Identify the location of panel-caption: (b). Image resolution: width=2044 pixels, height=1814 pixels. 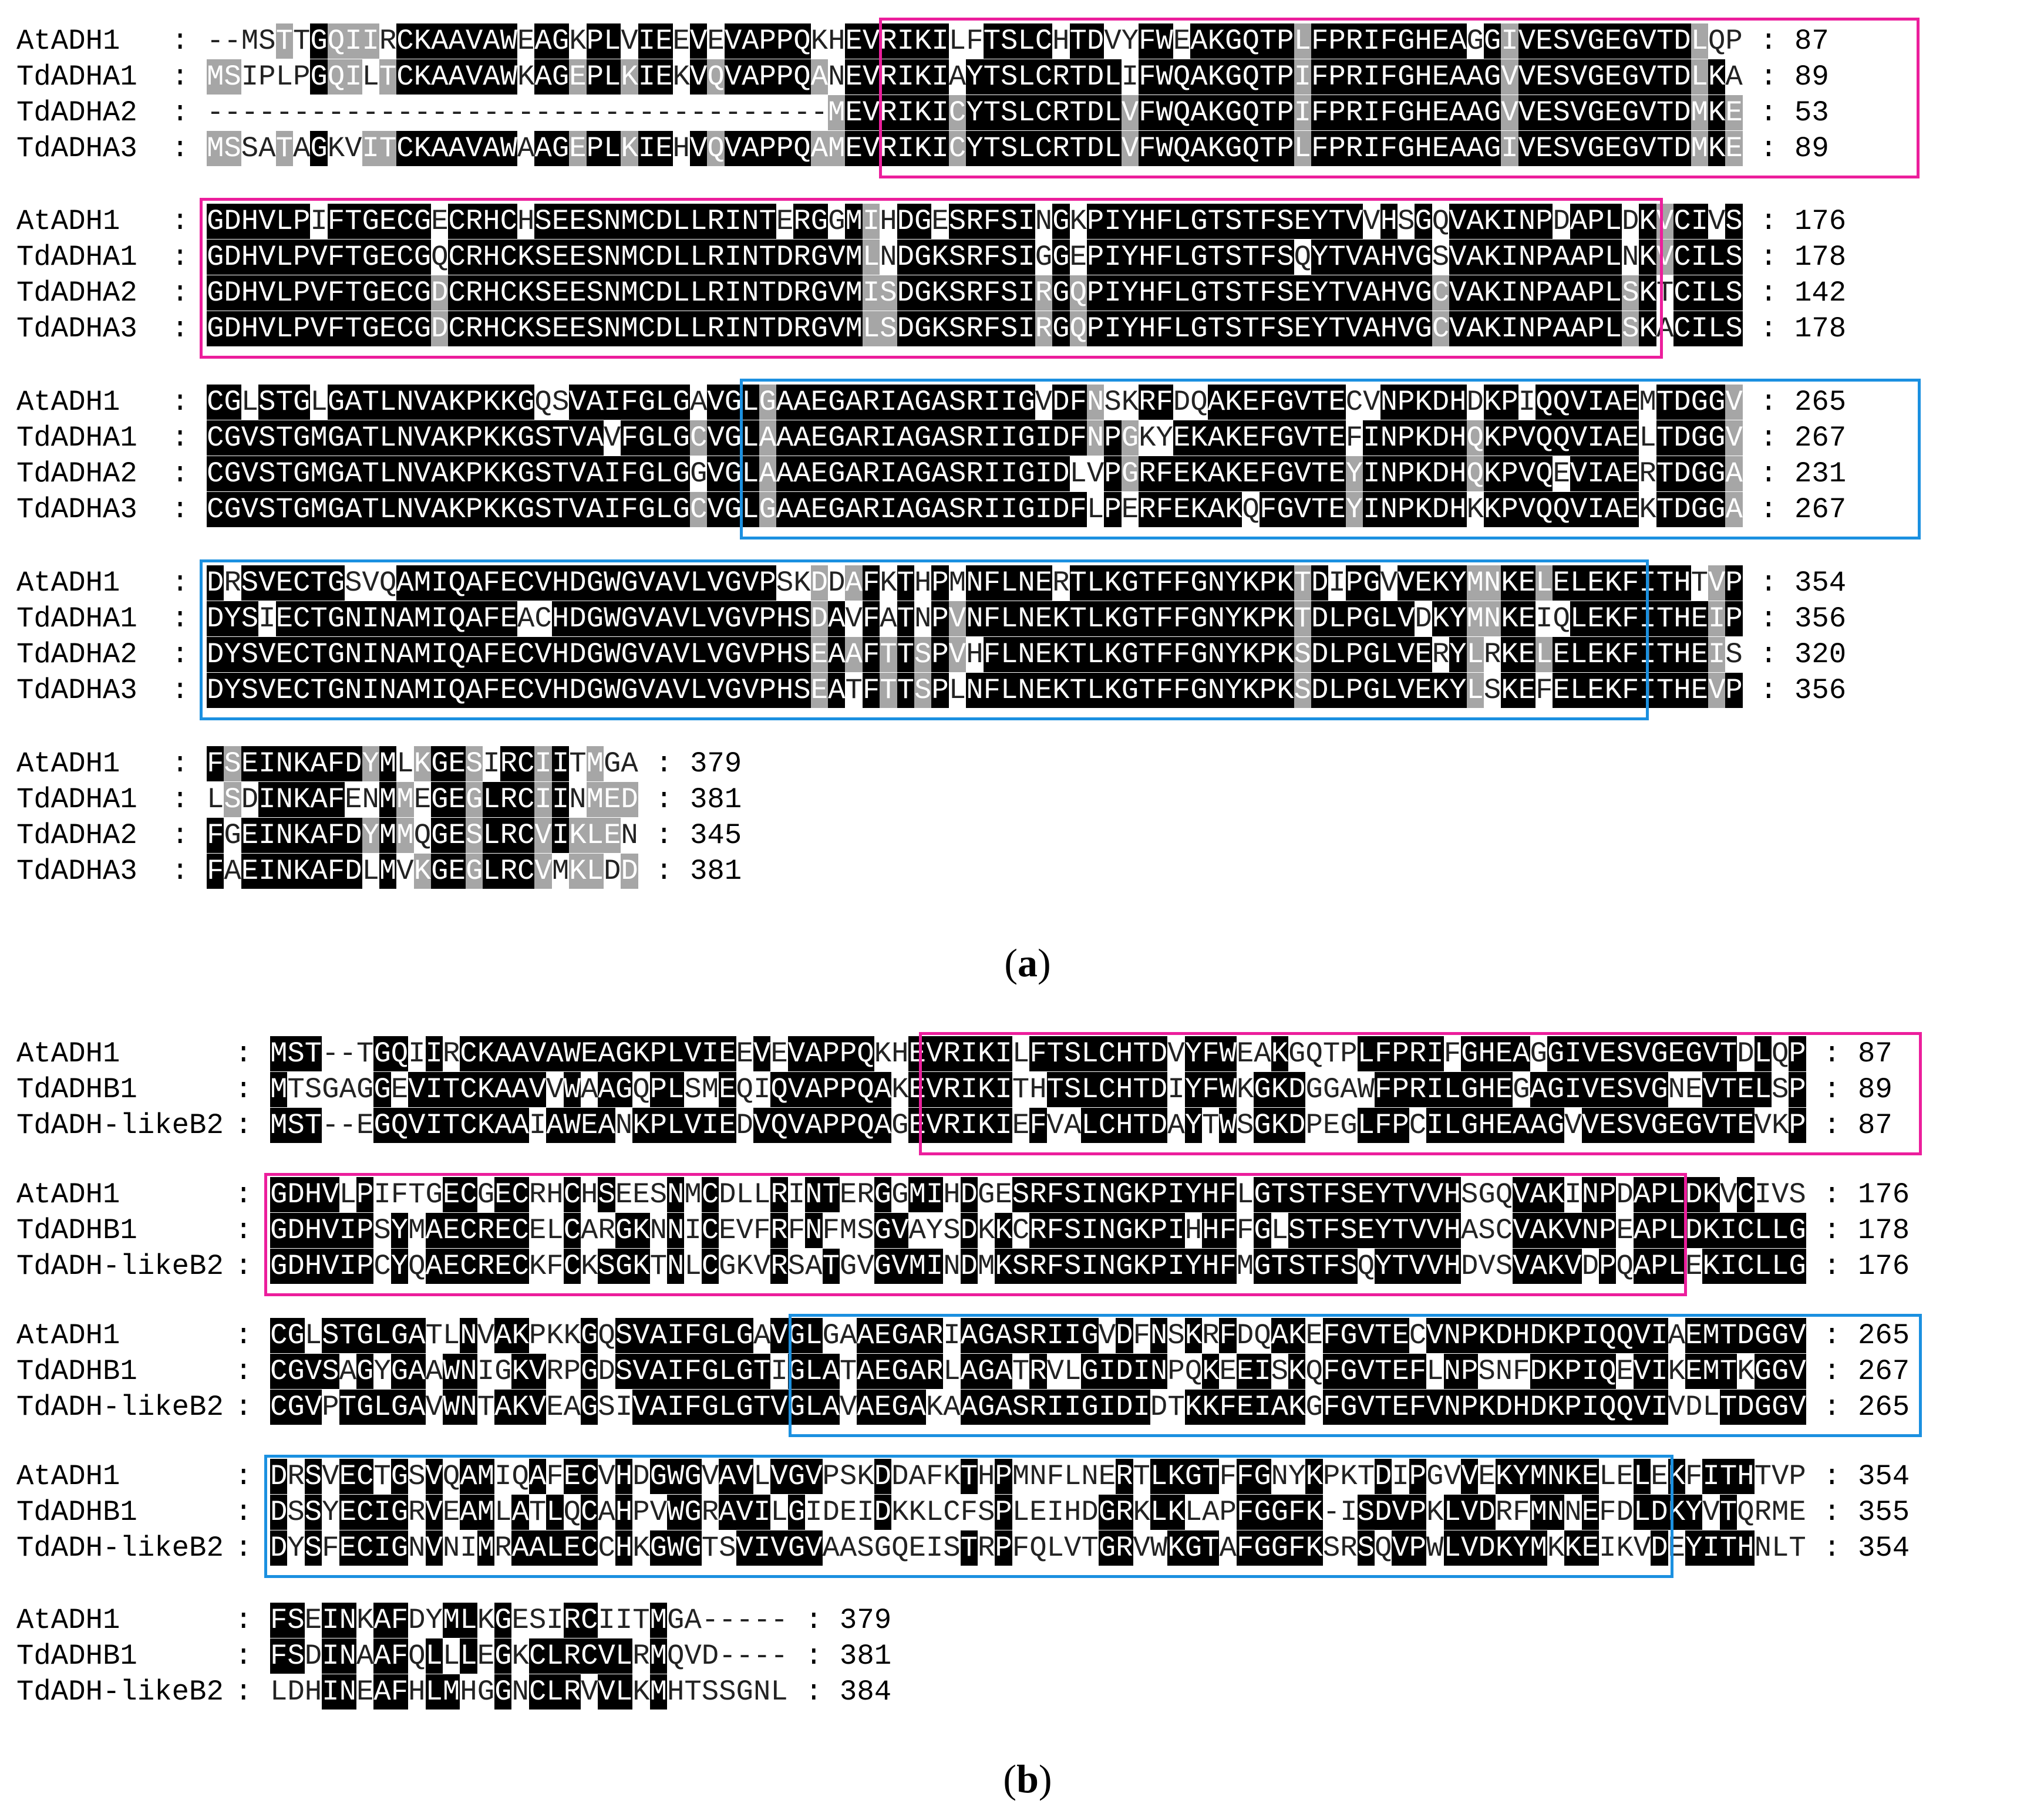
(1027, 1778).